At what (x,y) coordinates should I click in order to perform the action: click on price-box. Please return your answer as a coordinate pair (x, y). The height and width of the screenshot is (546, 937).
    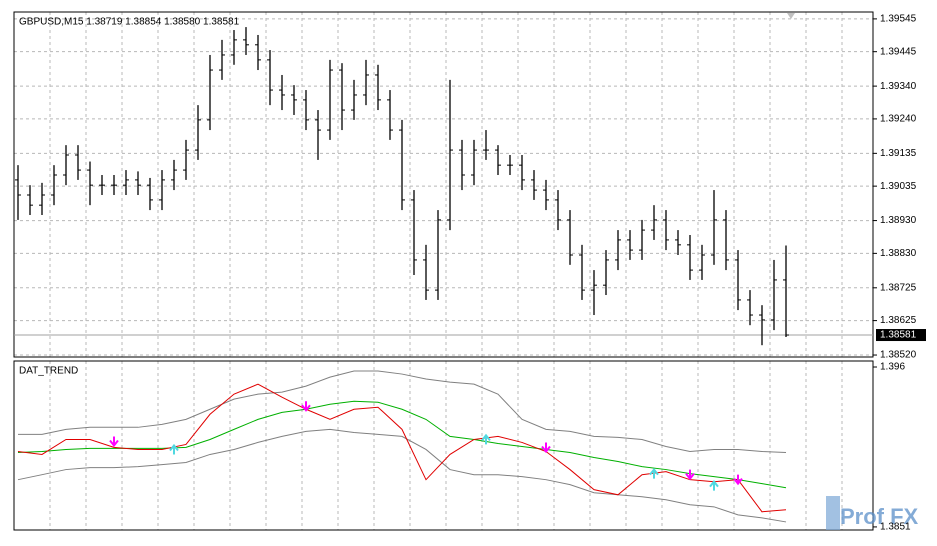
    Looking at the image, I should click on (901, 335).